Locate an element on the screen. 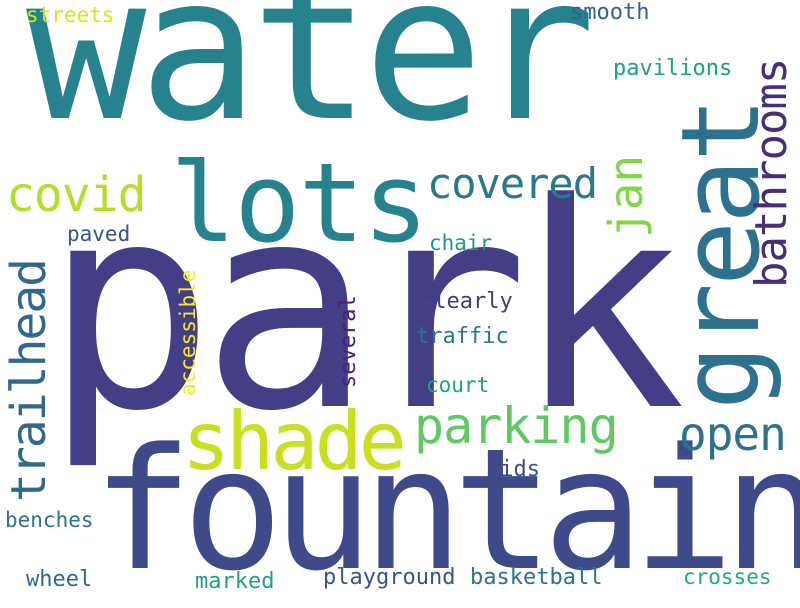 Image resolution: width=800 pixels, height=608 pixels. word-accessible: accessible is located at coordinates (188, 332).